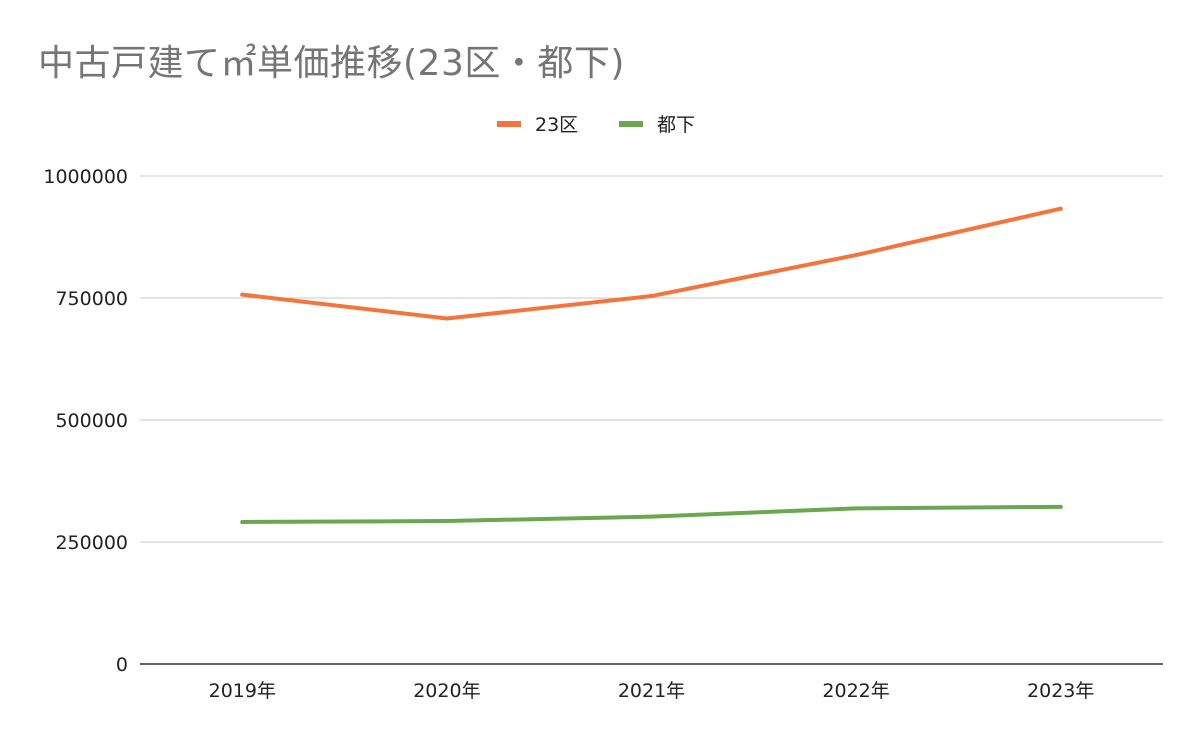 The width and height of the screenshot is (1200, 742). Describe the element at coordinates (446, 691) in the screenshot. I see `x-tick-label: 2020年` at that location.